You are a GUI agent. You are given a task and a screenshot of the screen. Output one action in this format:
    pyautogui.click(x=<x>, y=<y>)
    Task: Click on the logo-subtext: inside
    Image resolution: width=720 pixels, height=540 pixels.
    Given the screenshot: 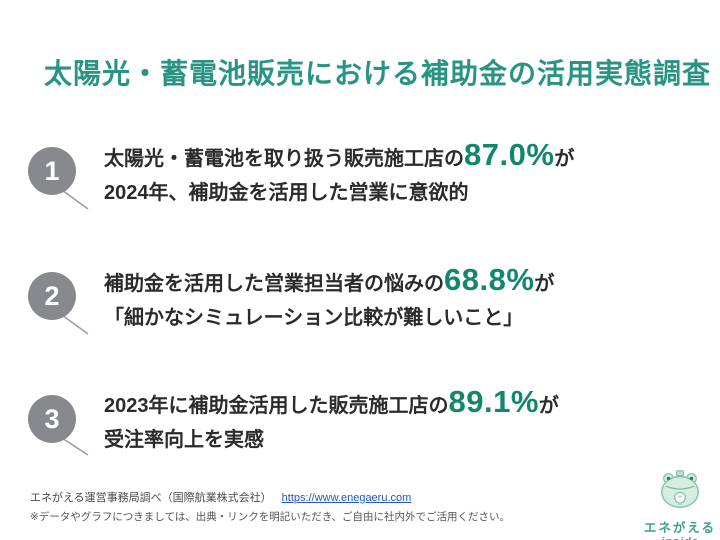 What is the action you would take?
    pyautogui.click(x=680, y=538)
    